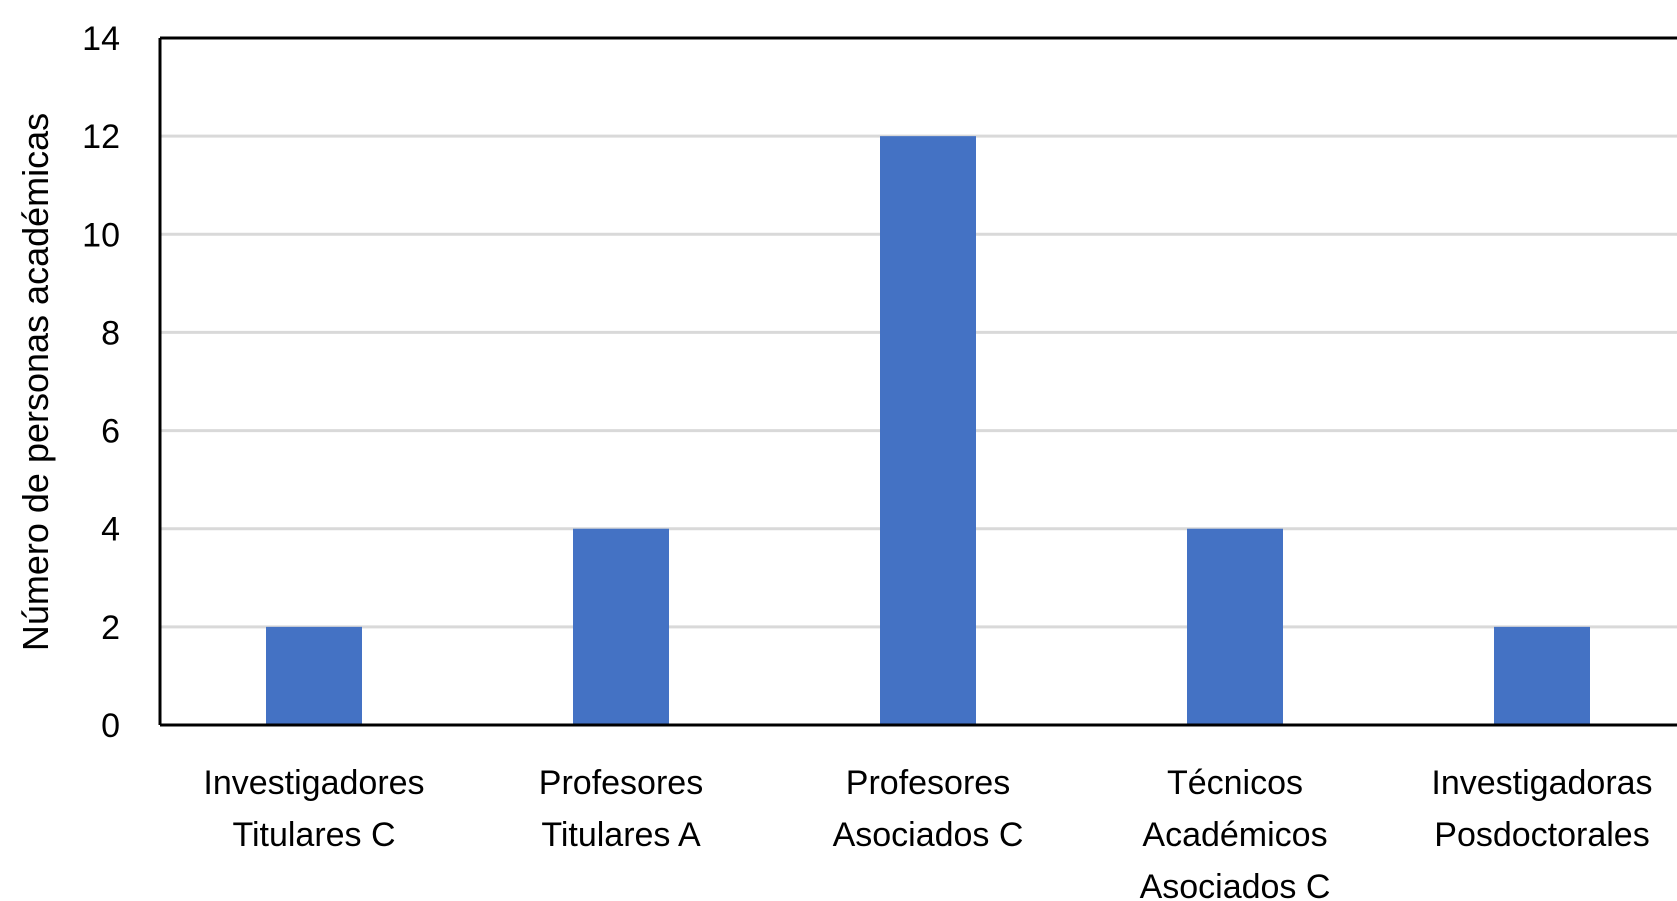 This screenshot has height=901, width=1677. Describe the element at coordinates (1541, 835) in the screenshot. I see `x-category-label: Posdoctorales` at that location.